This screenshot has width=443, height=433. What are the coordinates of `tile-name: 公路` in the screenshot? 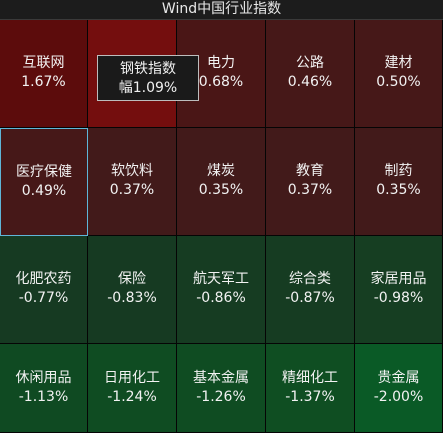 It's located at (310, 63).